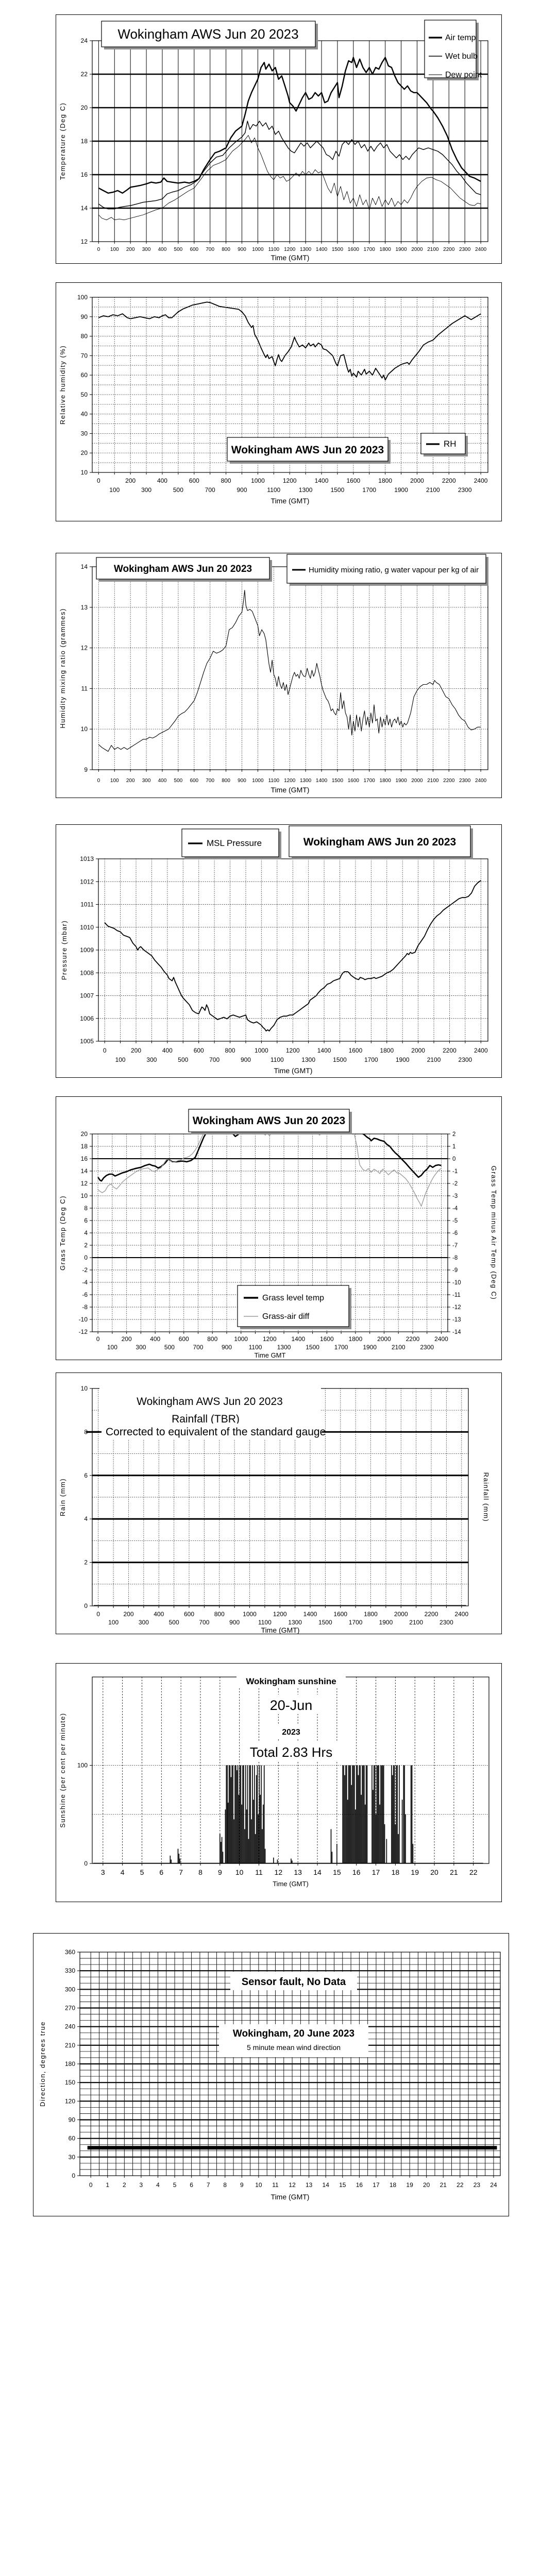  I want to click on chart-title: Wokingham, 20 June 2023, so click(293, 2033).